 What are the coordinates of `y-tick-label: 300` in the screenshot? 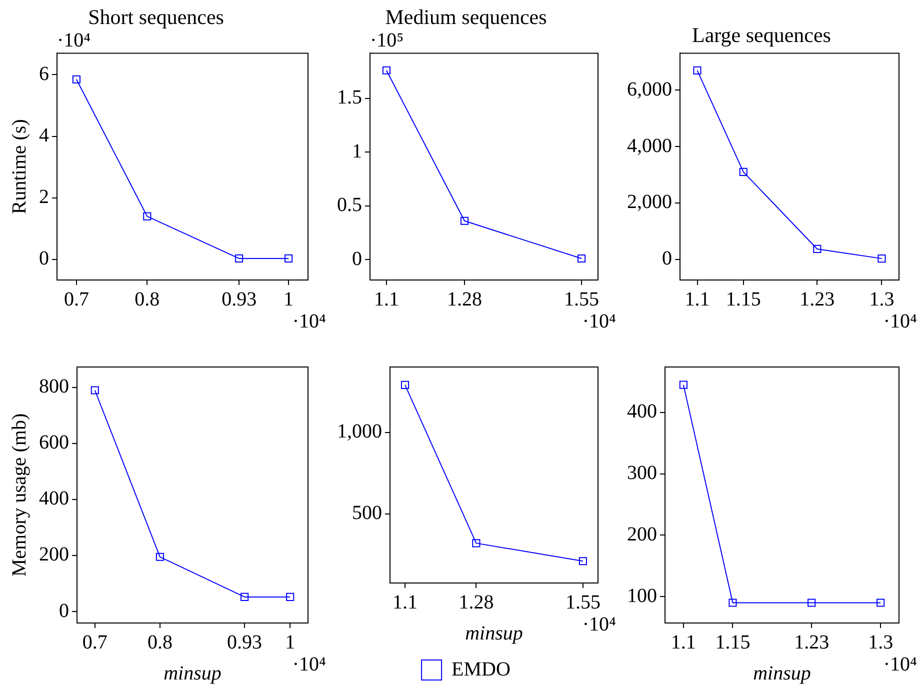 It's located at (642, 473).